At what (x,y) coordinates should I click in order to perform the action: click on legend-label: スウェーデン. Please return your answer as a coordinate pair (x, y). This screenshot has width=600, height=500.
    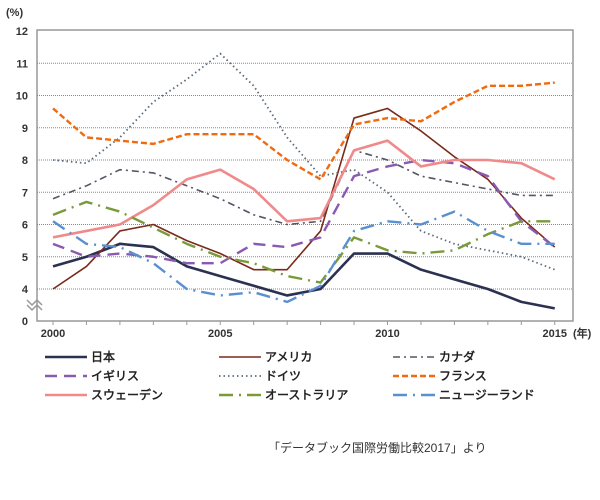
    Looking at the image, I should click on (127, 394).